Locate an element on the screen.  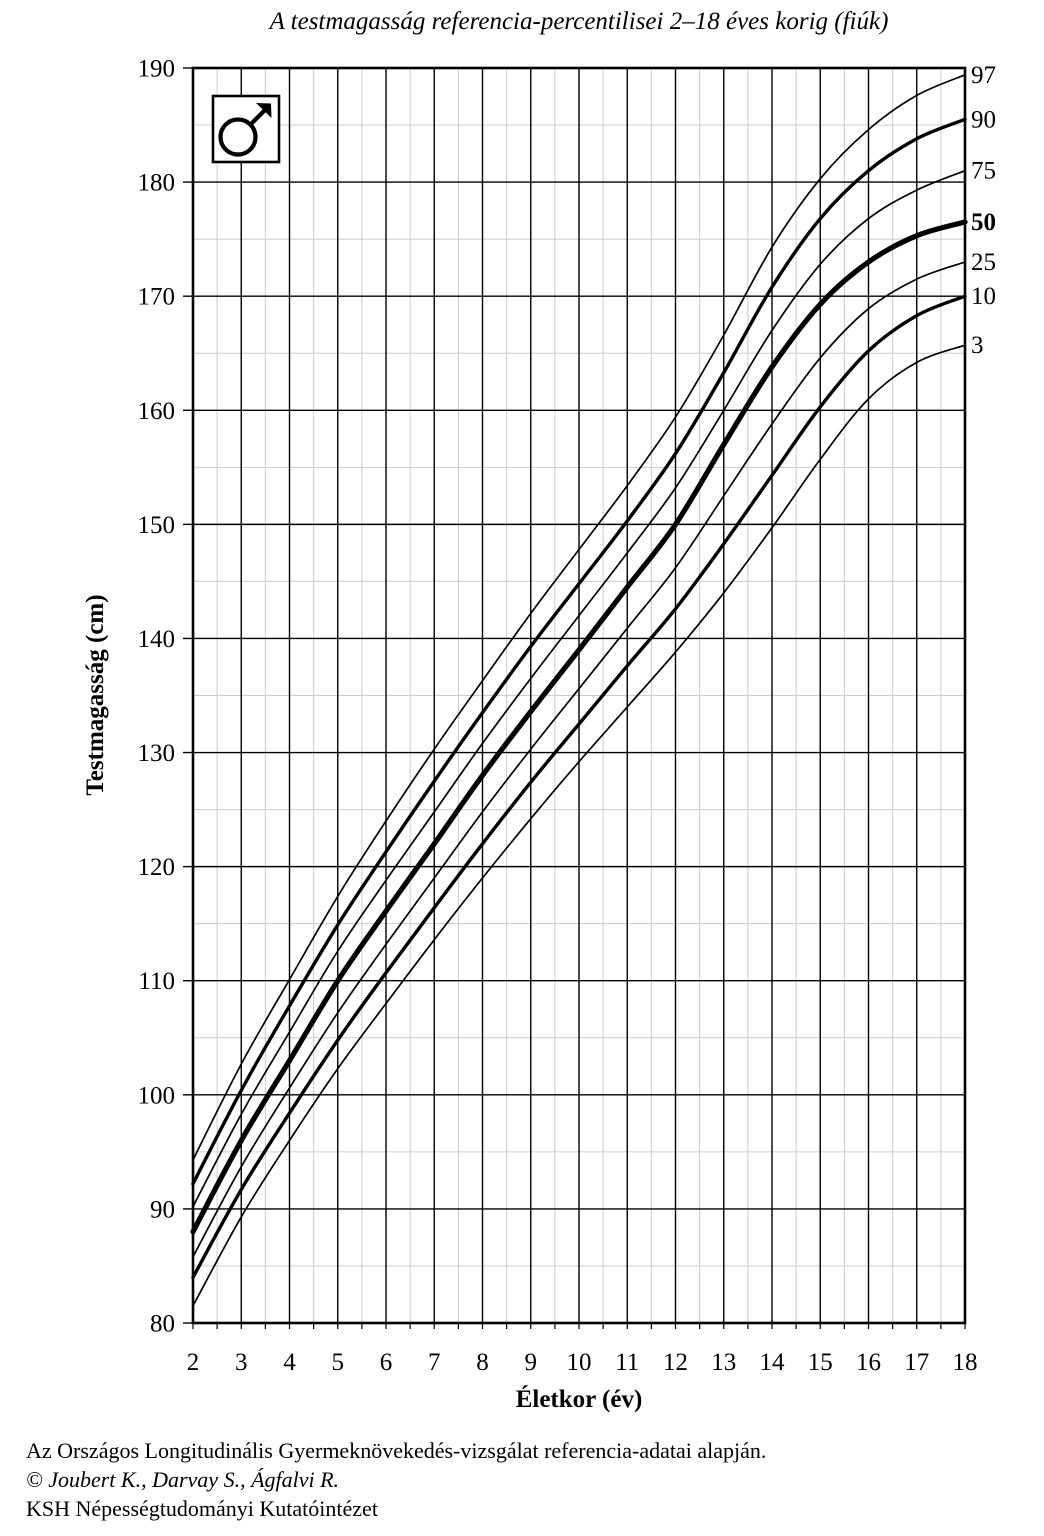
x-axis-title: Életkor (év) is located at coordinates (579, 1399).